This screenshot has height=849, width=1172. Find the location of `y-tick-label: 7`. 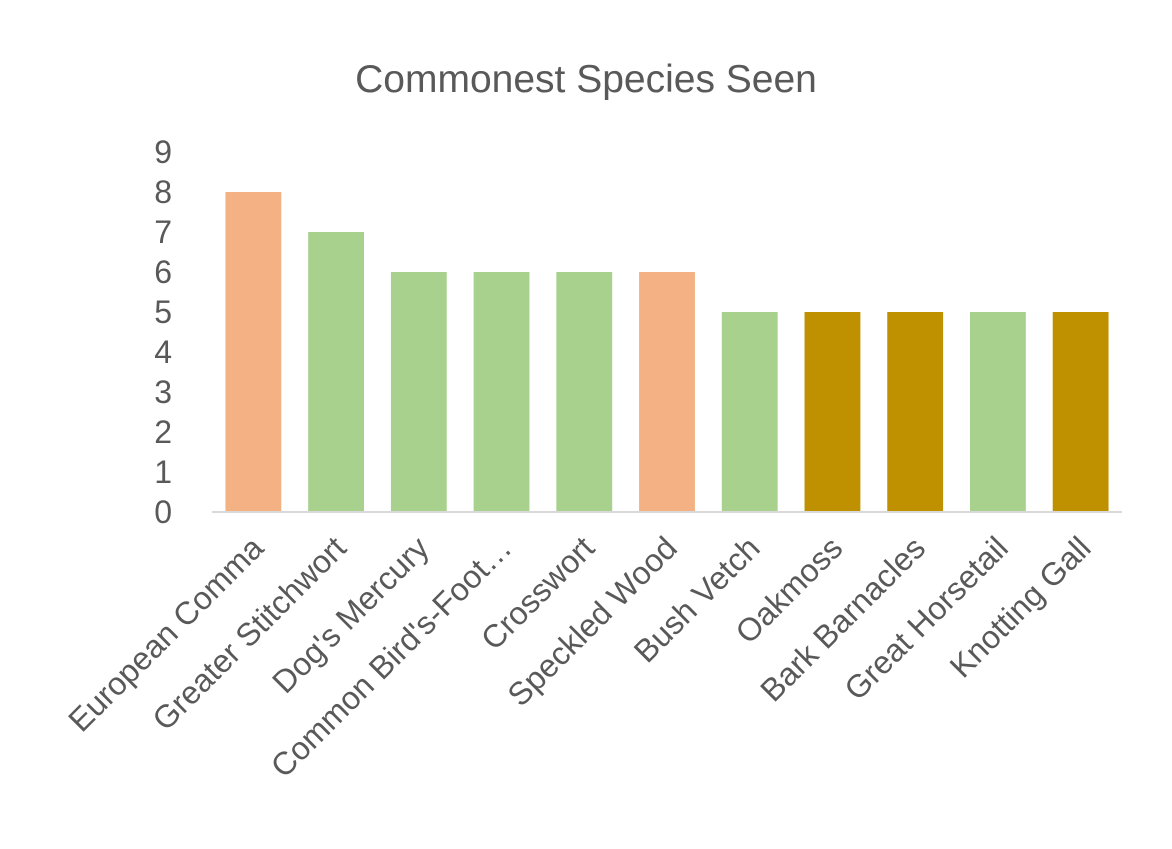

y-tick-label: 7 is located at coordinates (163, 232).